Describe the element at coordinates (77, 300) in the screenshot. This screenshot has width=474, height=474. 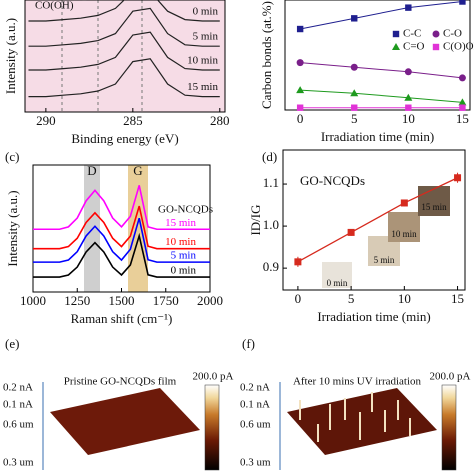
I see `x-tick-label: 1250` at that location.